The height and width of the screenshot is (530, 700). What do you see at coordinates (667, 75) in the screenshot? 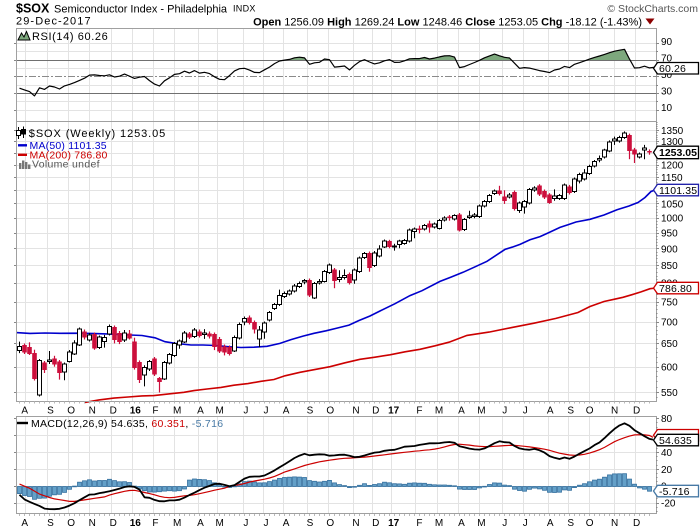
I see `svg-text: 50` at bounding box center [667, 75].